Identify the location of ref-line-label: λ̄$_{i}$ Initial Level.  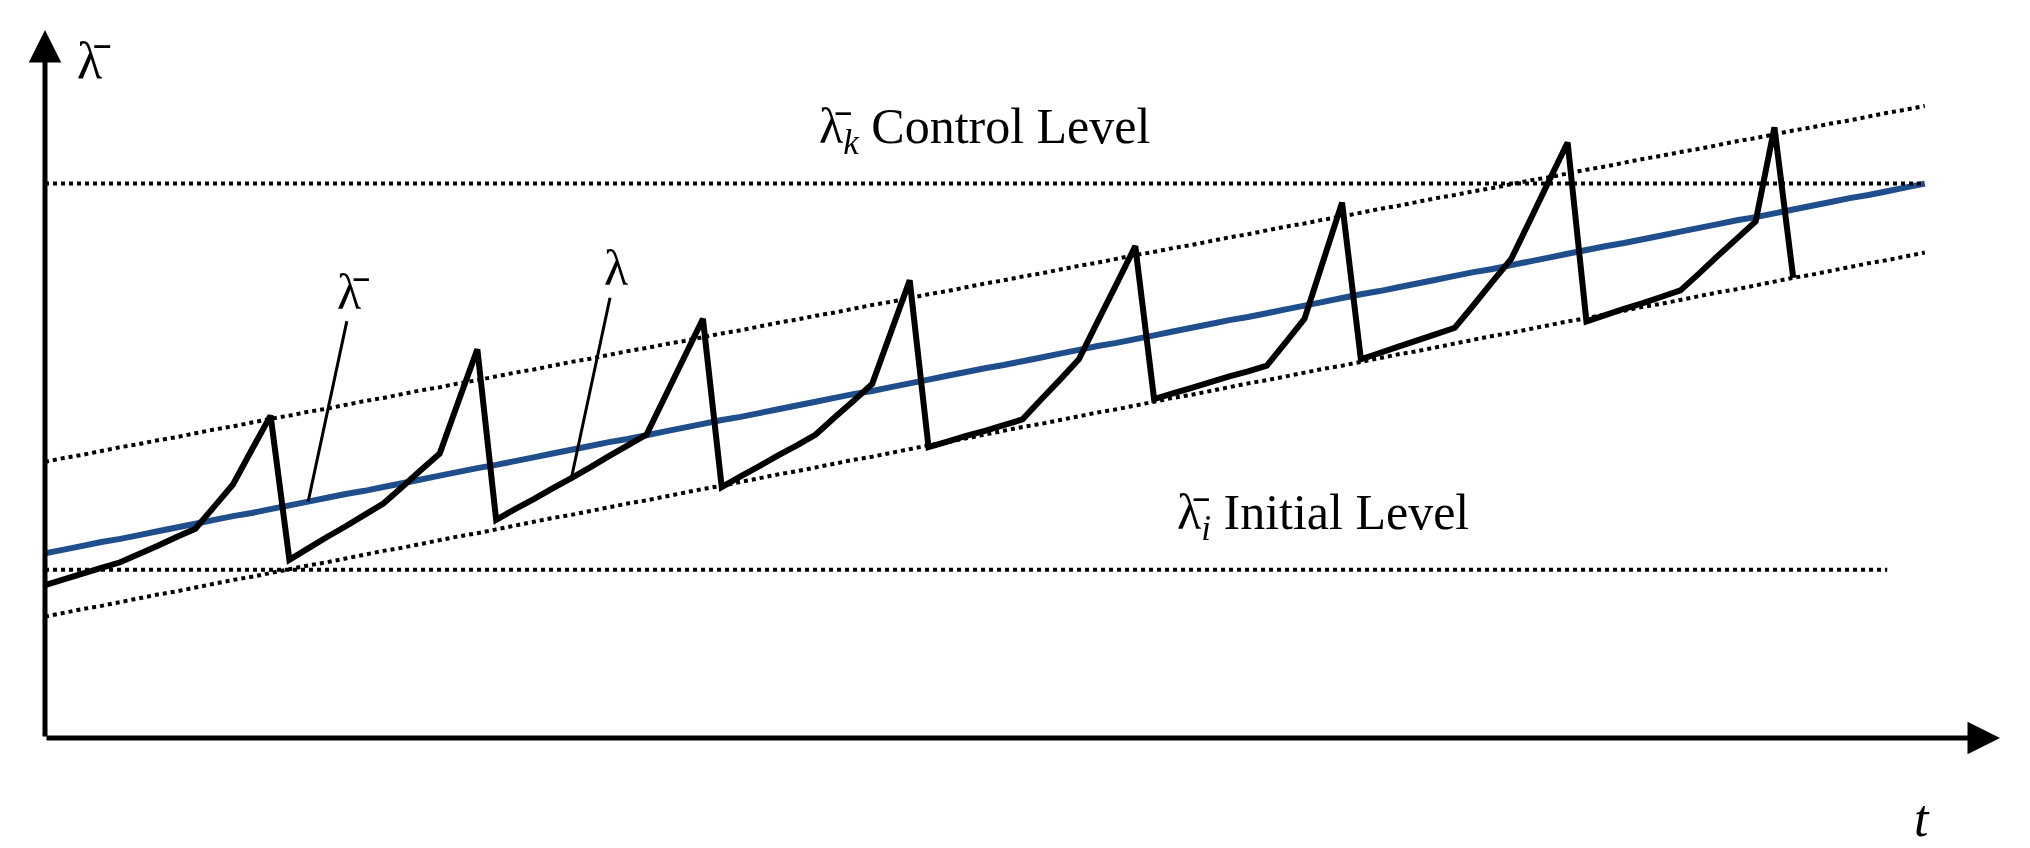
(1323, 516).